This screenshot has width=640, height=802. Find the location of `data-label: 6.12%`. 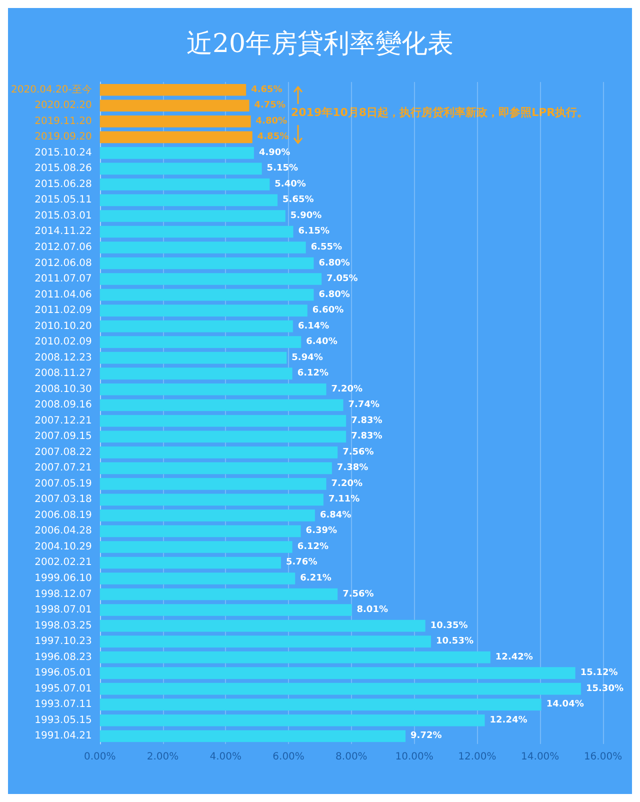

data-label: 6.12% is located at coordinates (313, 547).